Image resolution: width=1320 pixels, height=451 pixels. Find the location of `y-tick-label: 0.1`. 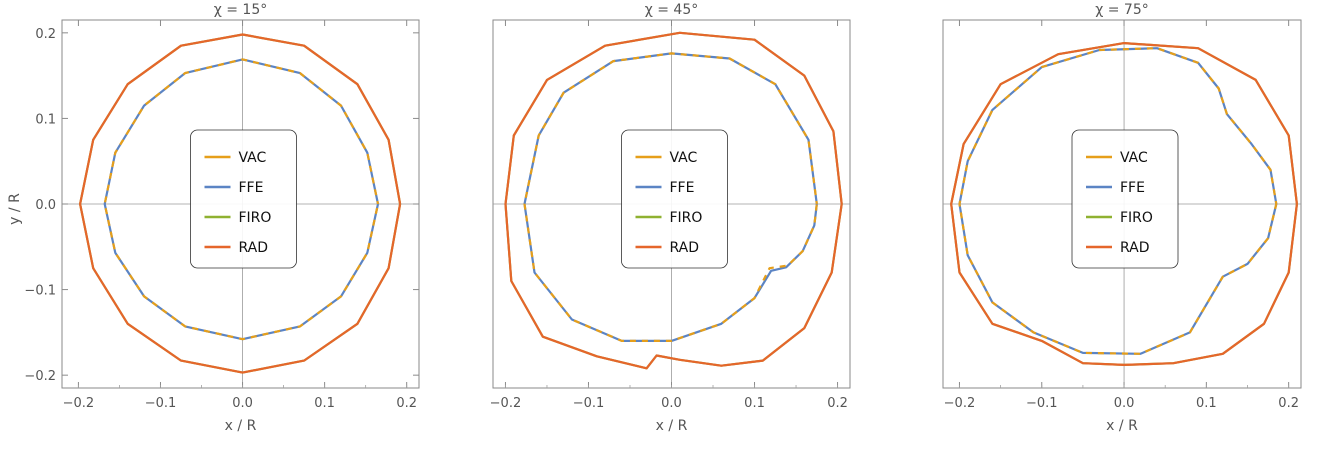

y-tick-label: 0.1 is located at coordinates (45, 119).